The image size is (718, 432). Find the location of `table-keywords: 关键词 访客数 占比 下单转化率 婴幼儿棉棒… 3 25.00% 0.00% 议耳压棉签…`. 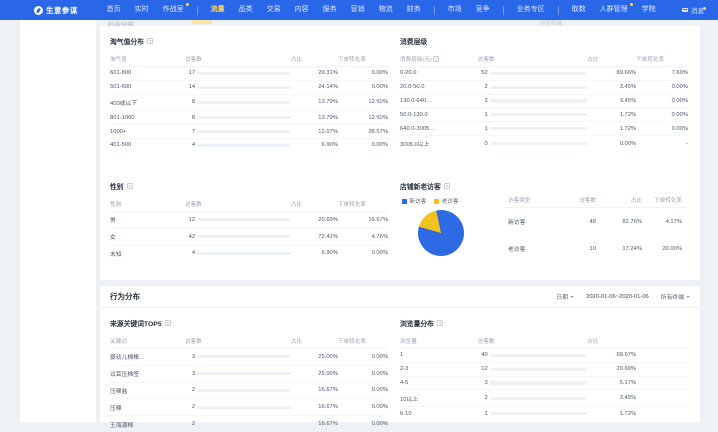

table-keywords: 关键词 访客数 占比 下单转化率 婴幼儿棉棒… 3 25.00% 0.00% 议耳压棉签… is located at coordinates (249, 383).